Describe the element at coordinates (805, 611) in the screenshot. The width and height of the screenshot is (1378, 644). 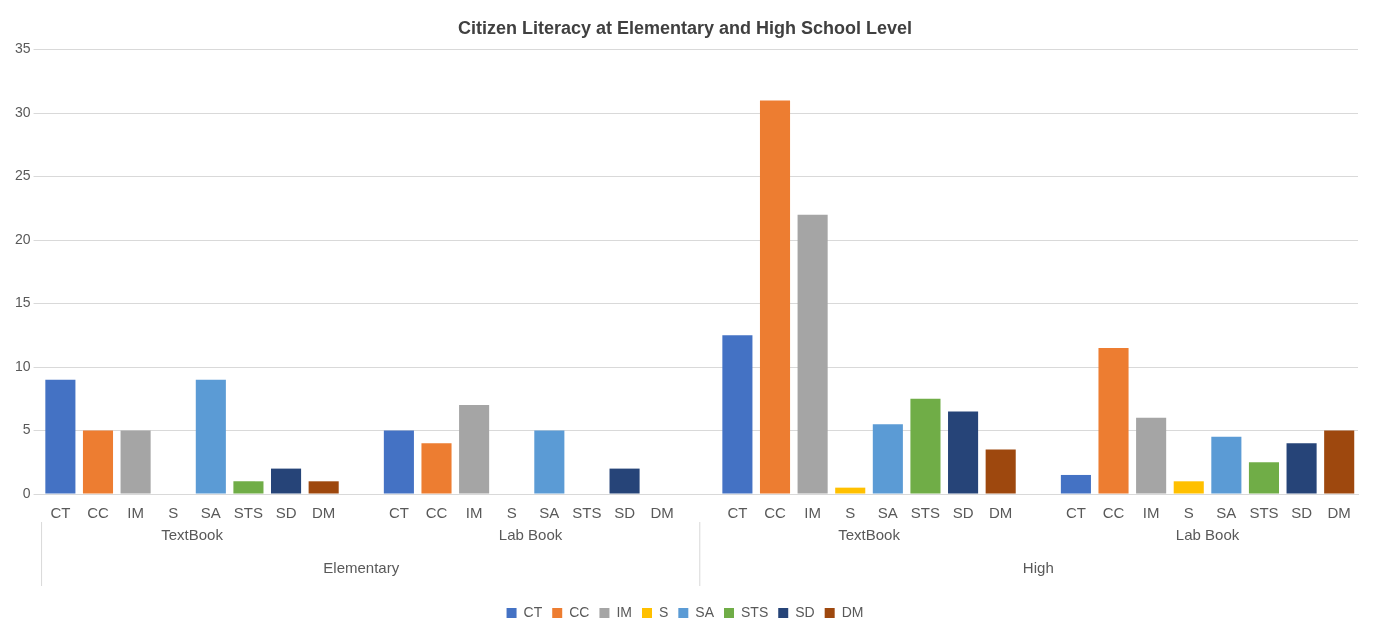
I see `legend-label: SD` at that location.